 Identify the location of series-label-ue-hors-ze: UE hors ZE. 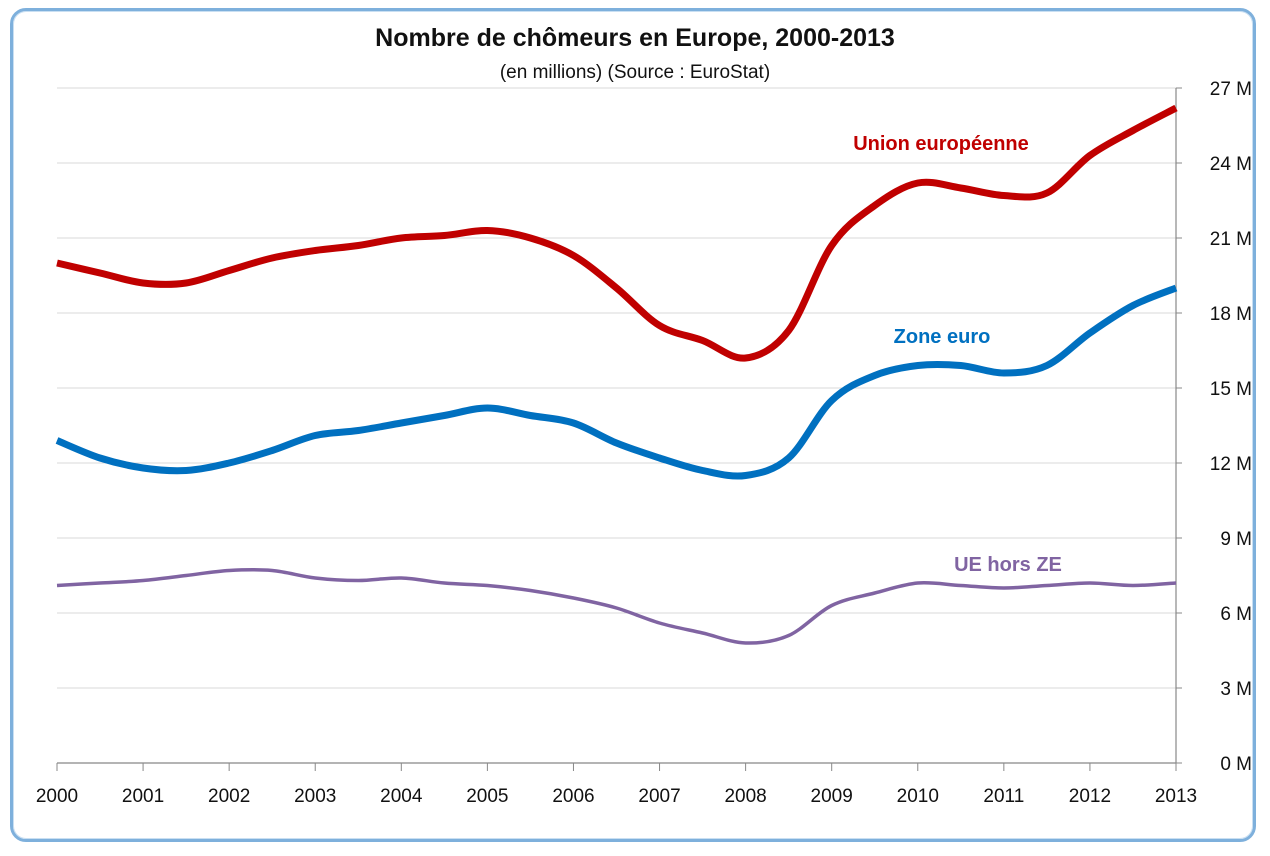
(1008, 565).